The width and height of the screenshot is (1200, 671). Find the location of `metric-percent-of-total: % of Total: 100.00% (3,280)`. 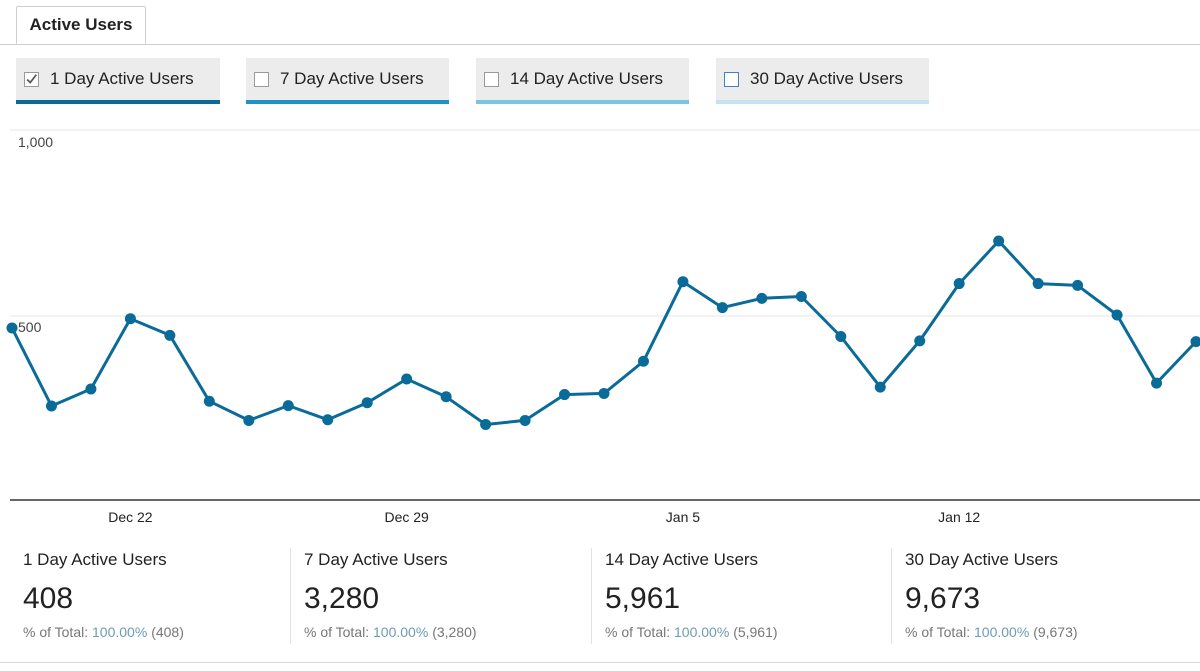

metric-percent-of-total: % of Total: 100.00% (3,280) is located at coordinates (390, 632).